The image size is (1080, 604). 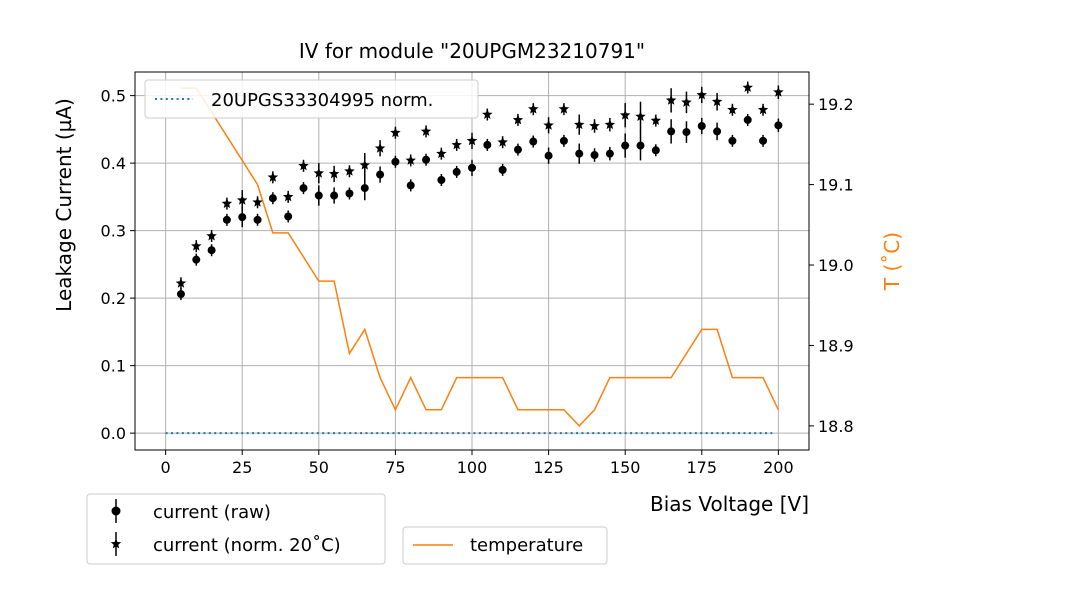 I want to click on x-tick-label: 100, so click(x=472, y=467).